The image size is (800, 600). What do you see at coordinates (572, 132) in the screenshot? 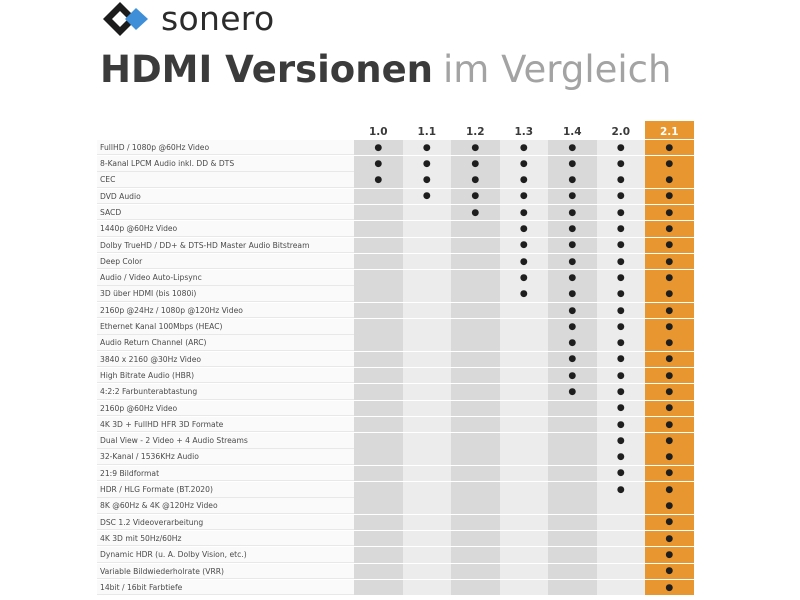
I see `version-header-1-4: 1.4` at bounding box center [572, 132].